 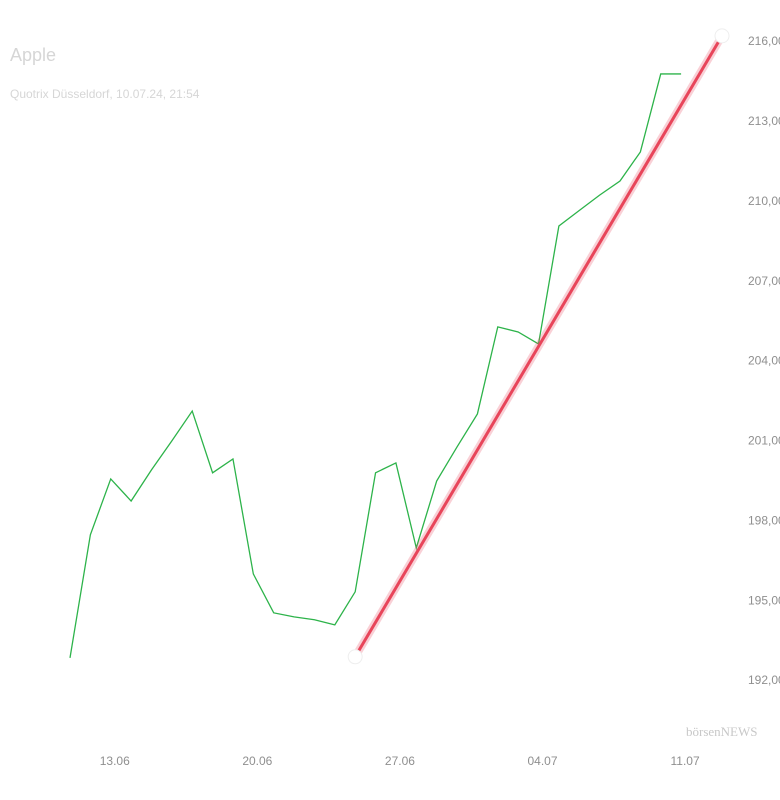 What do you see at coordinates (764, 201) in the screenshot?
I see `y-tick-label: 210,00` at bounding box center [764, 201].